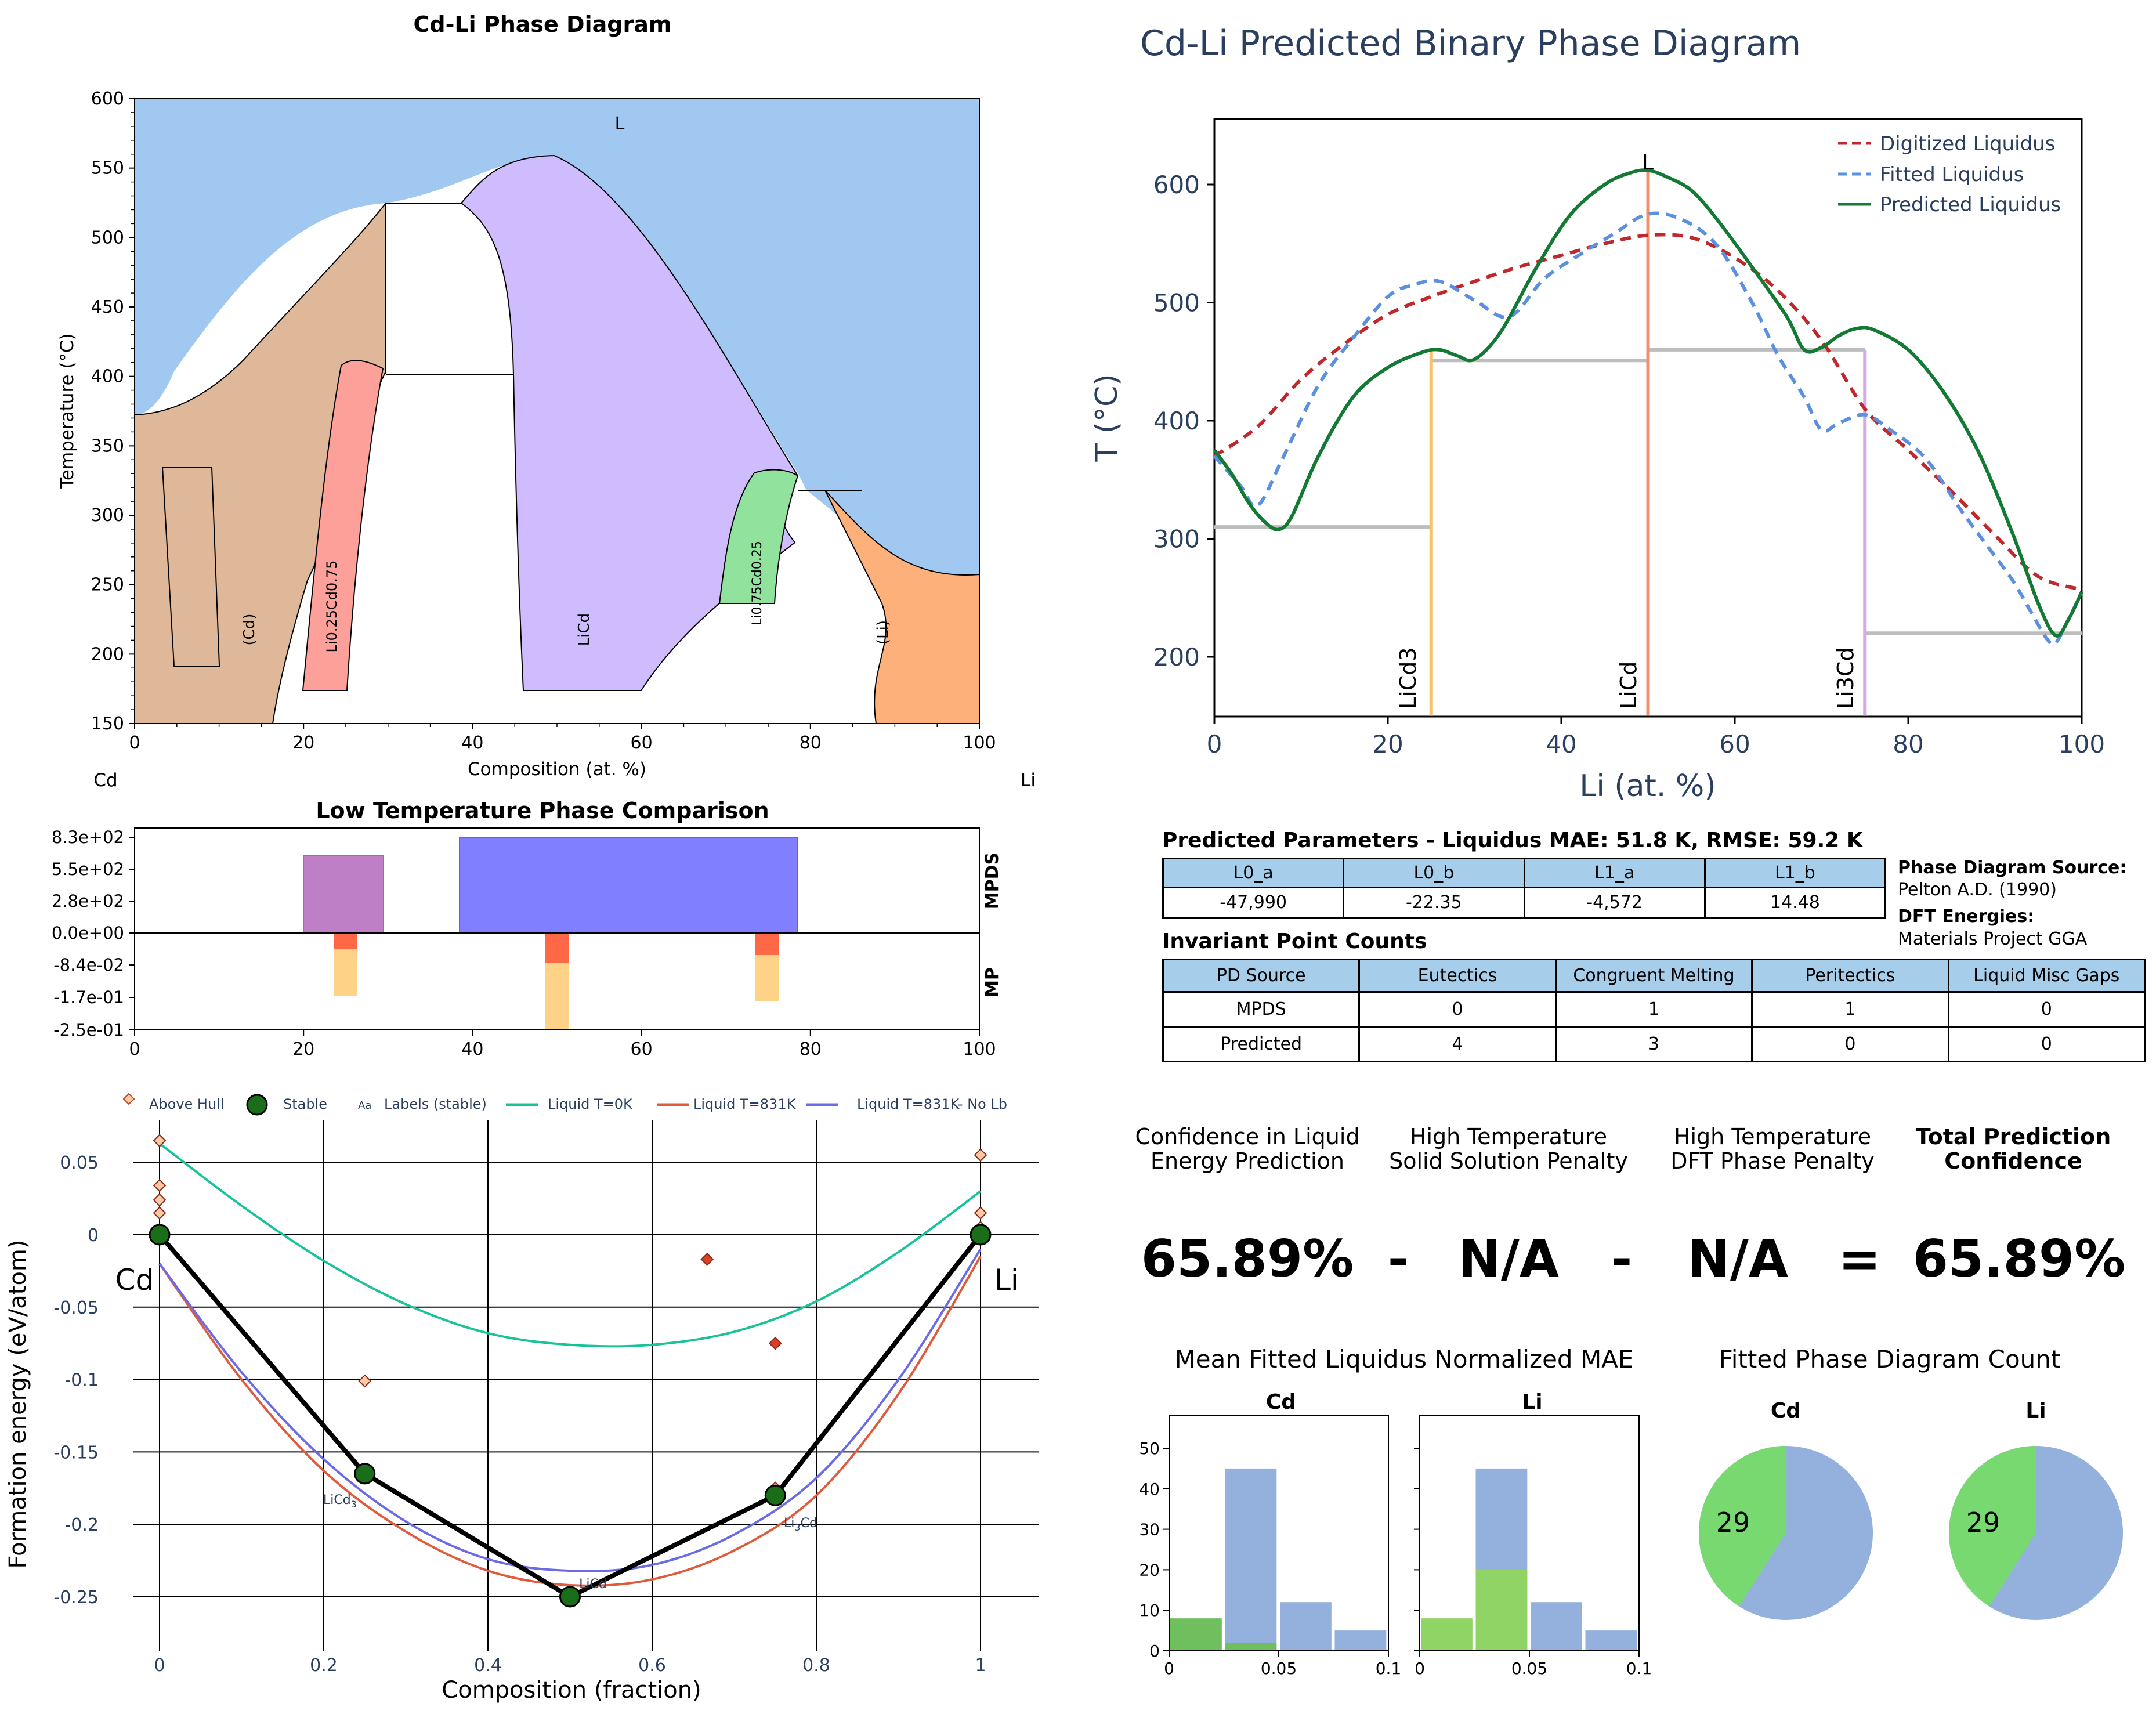 The height and width of the screenshot is (1714, 2156). What do you see at coordinates (305, 1104) in the screenshot?
I see `hull-legend-stable: Stable` at bounding box center [305, 1104].